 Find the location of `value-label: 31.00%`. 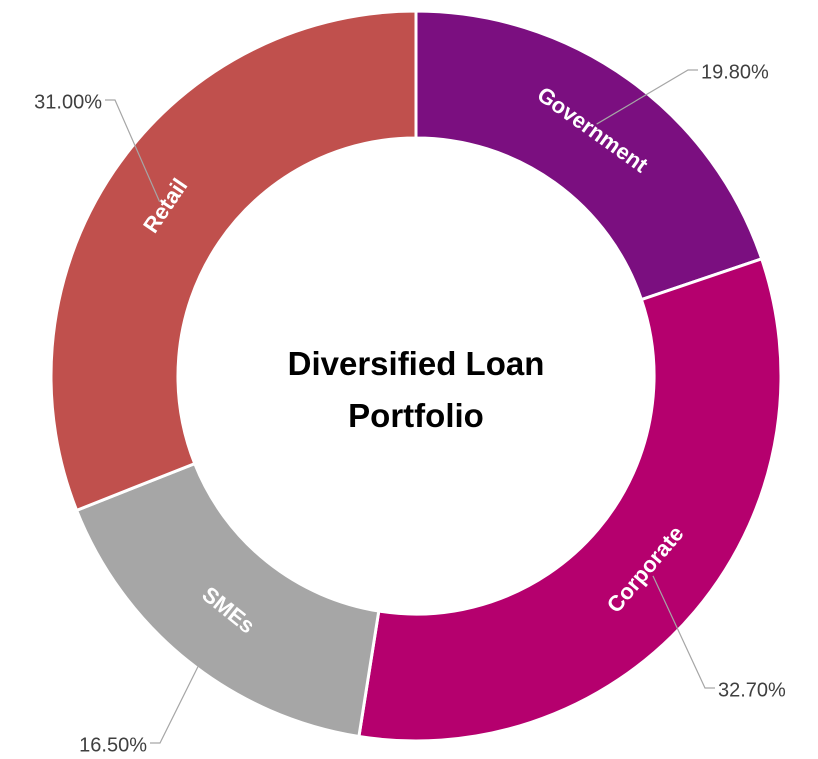

value-label: 31.00% is located at coordinates (68, 102).